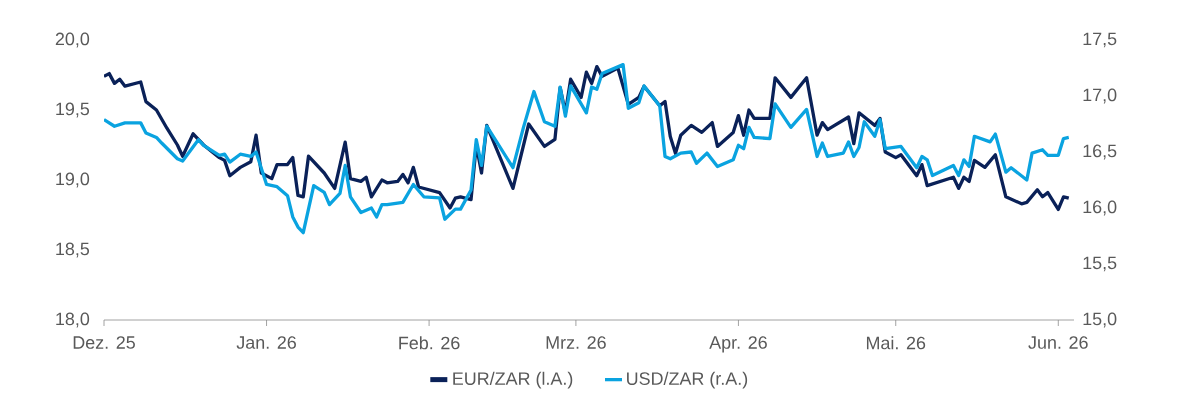  I want to click on legend-label: USD/ZAR (r.A.), so click(687, 380).